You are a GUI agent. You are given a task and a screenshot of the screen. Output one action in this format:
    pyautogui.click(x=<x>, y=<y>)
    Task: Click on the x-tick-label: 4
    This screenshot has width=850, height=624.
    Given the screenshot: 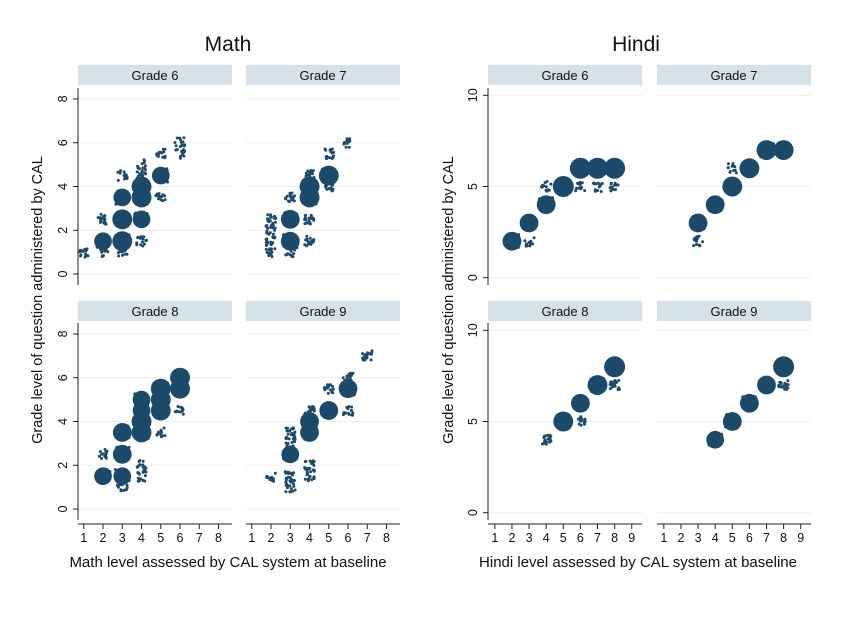 What is the action you would take?
    pyautogui.click(x=309, y=538)
    